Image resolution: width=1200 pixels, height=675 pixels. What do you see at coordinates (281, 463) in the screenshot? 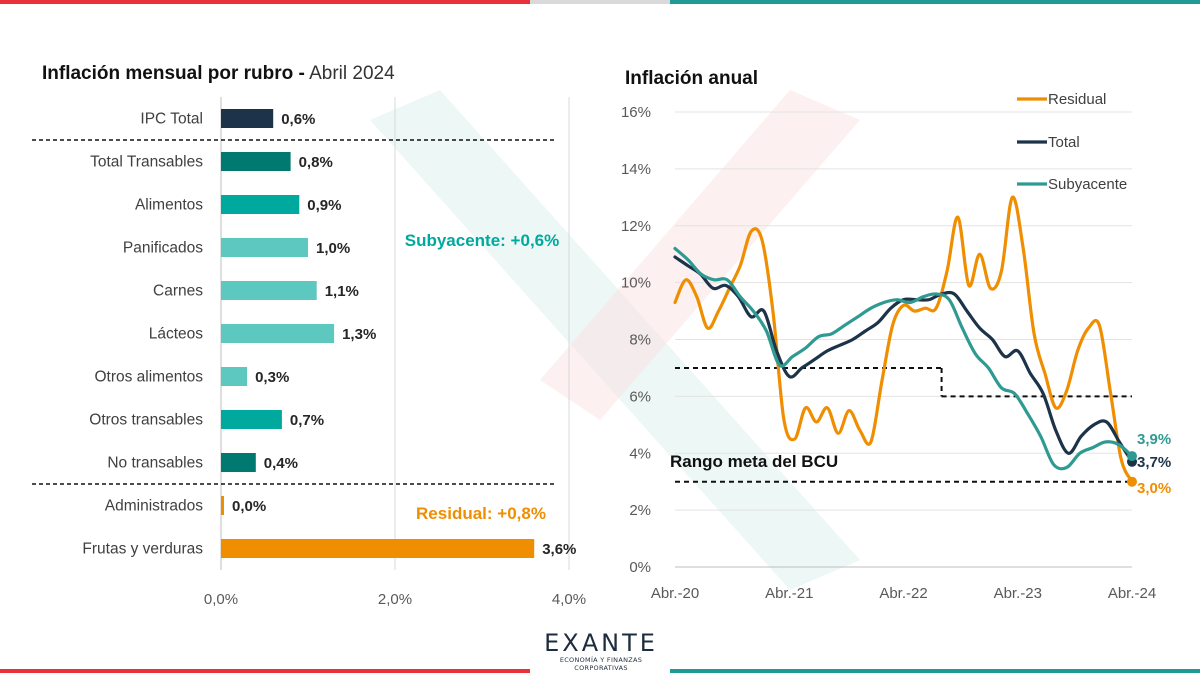
I see `bar-value-label: 0,4%` at bounding box center [281, 463].